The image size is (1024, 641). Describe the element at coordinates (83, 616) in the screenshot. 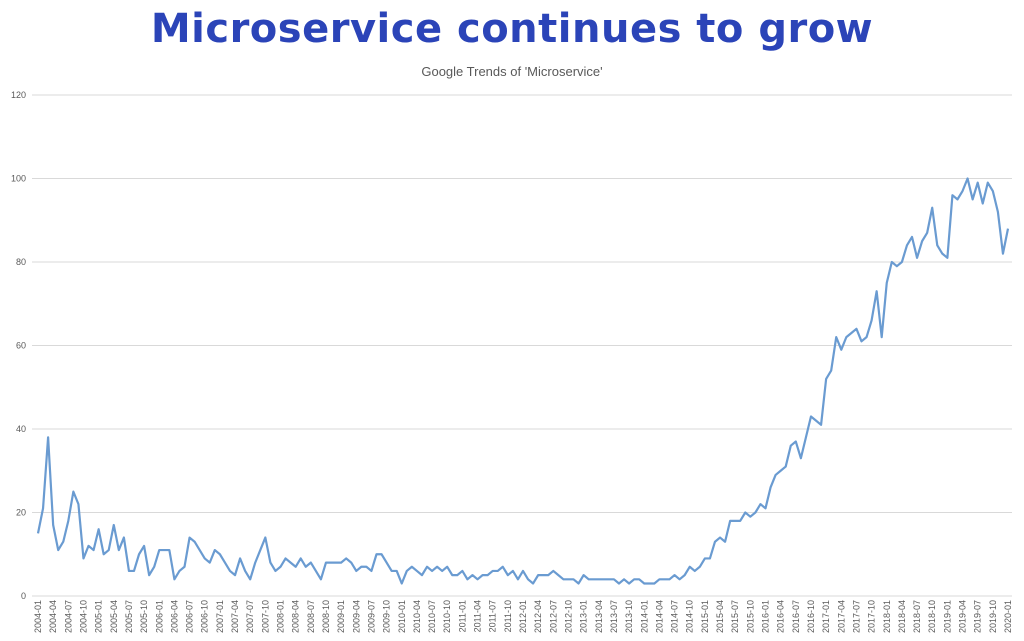

I see `x-tick-label: 2004-10` at that location.